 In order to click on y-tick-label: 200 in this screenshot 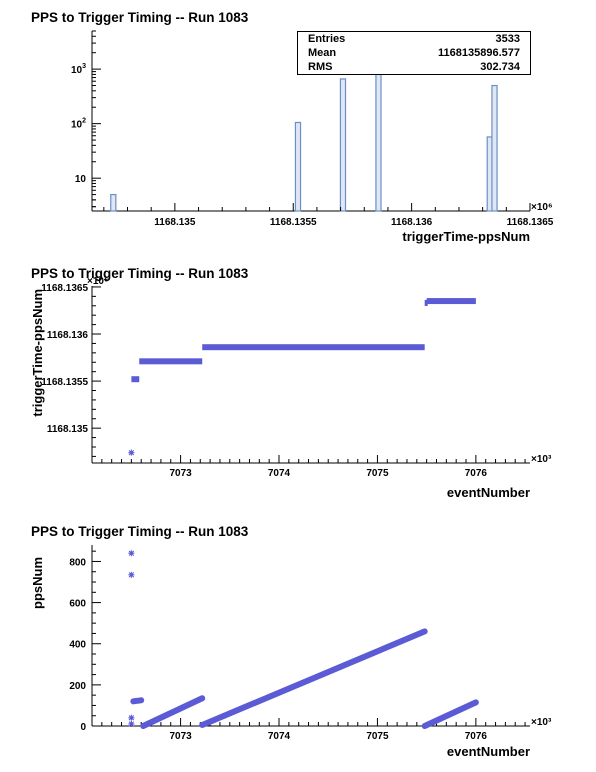, I will do `click(77, 686)`.